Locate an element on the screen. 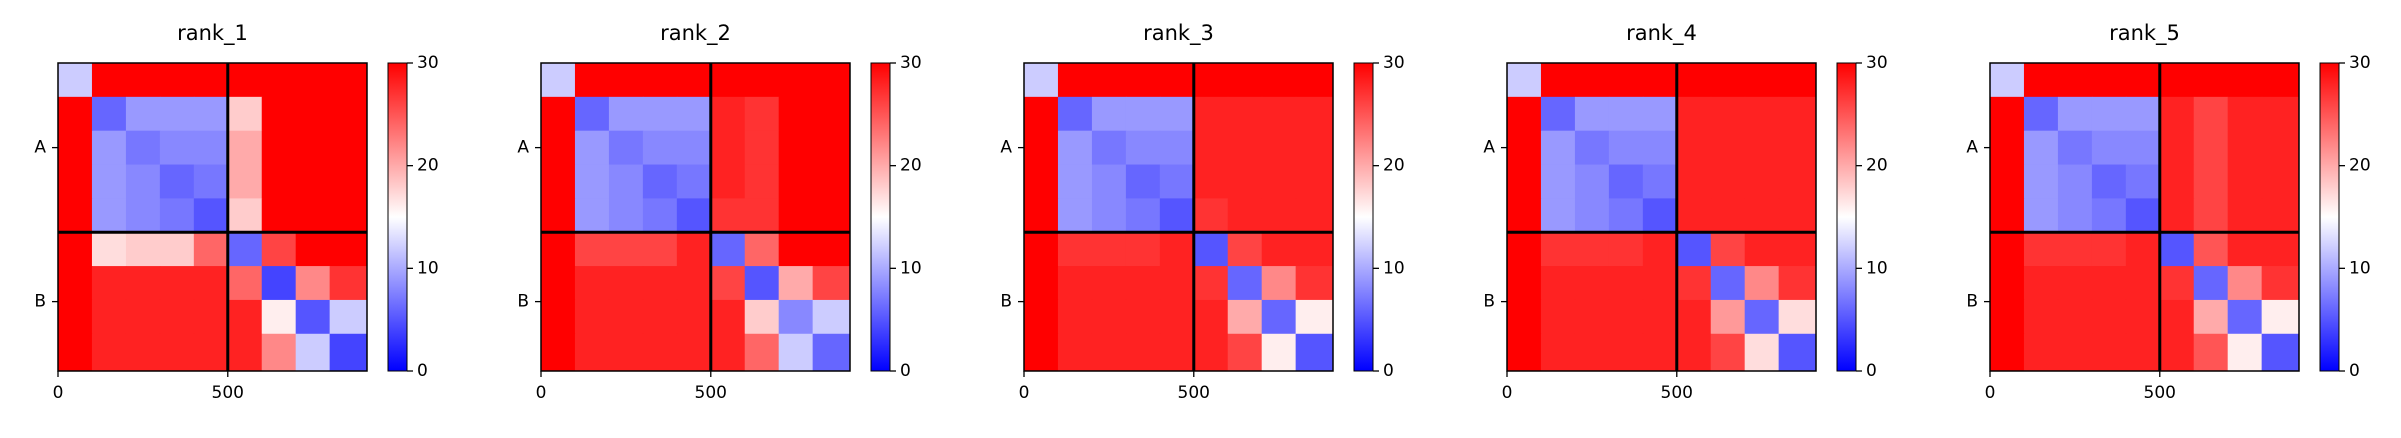  y-tick-label: B is located at coordinates (523, 302).